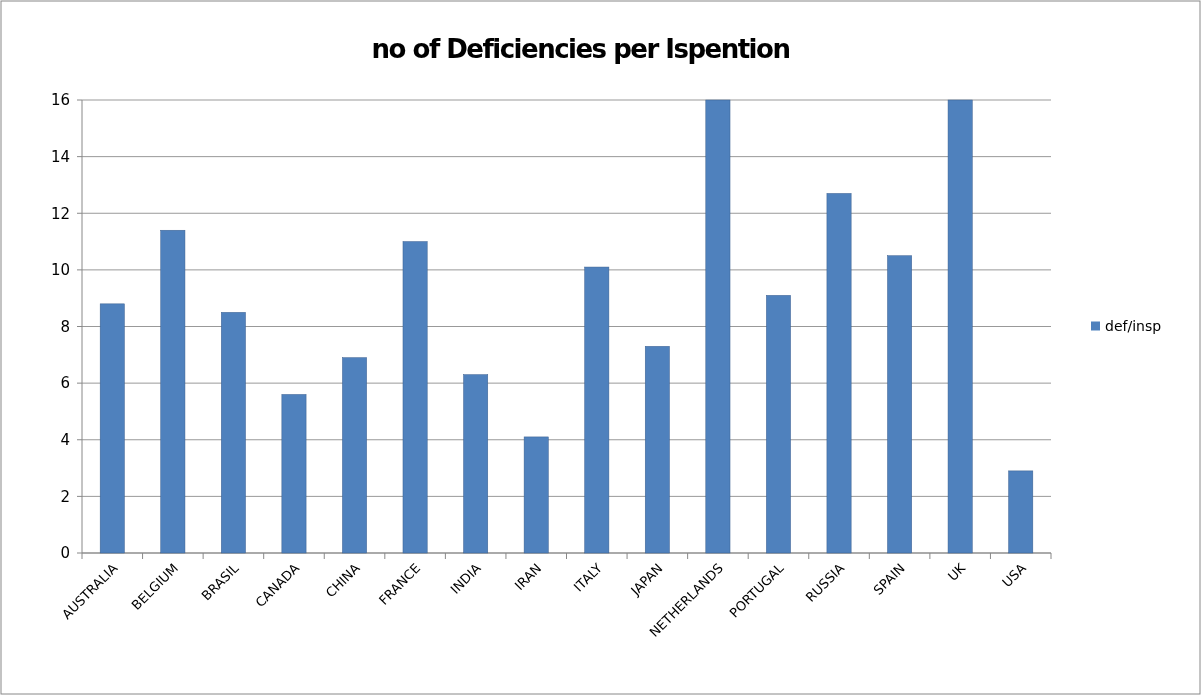 Image resolution: width=1201 pixels, height=695 pixels. I want to click on y-tick-label: 0, so click(65, 553).